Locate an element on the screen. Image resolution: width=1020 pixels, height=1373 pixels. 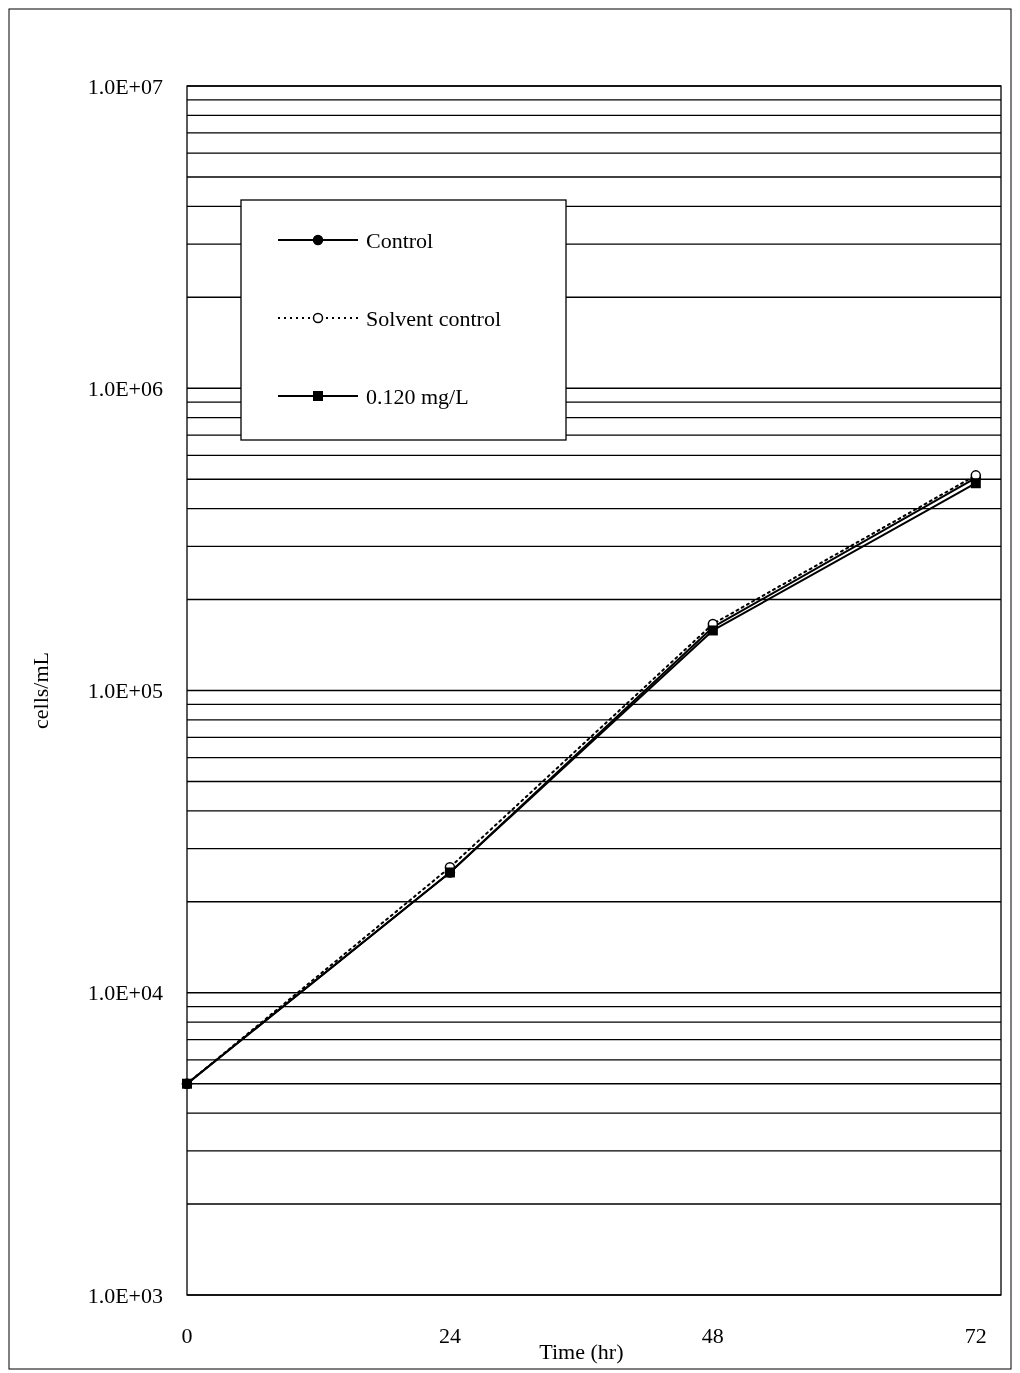
x-tick-label: 72 is located at coordinates (975, 1335).